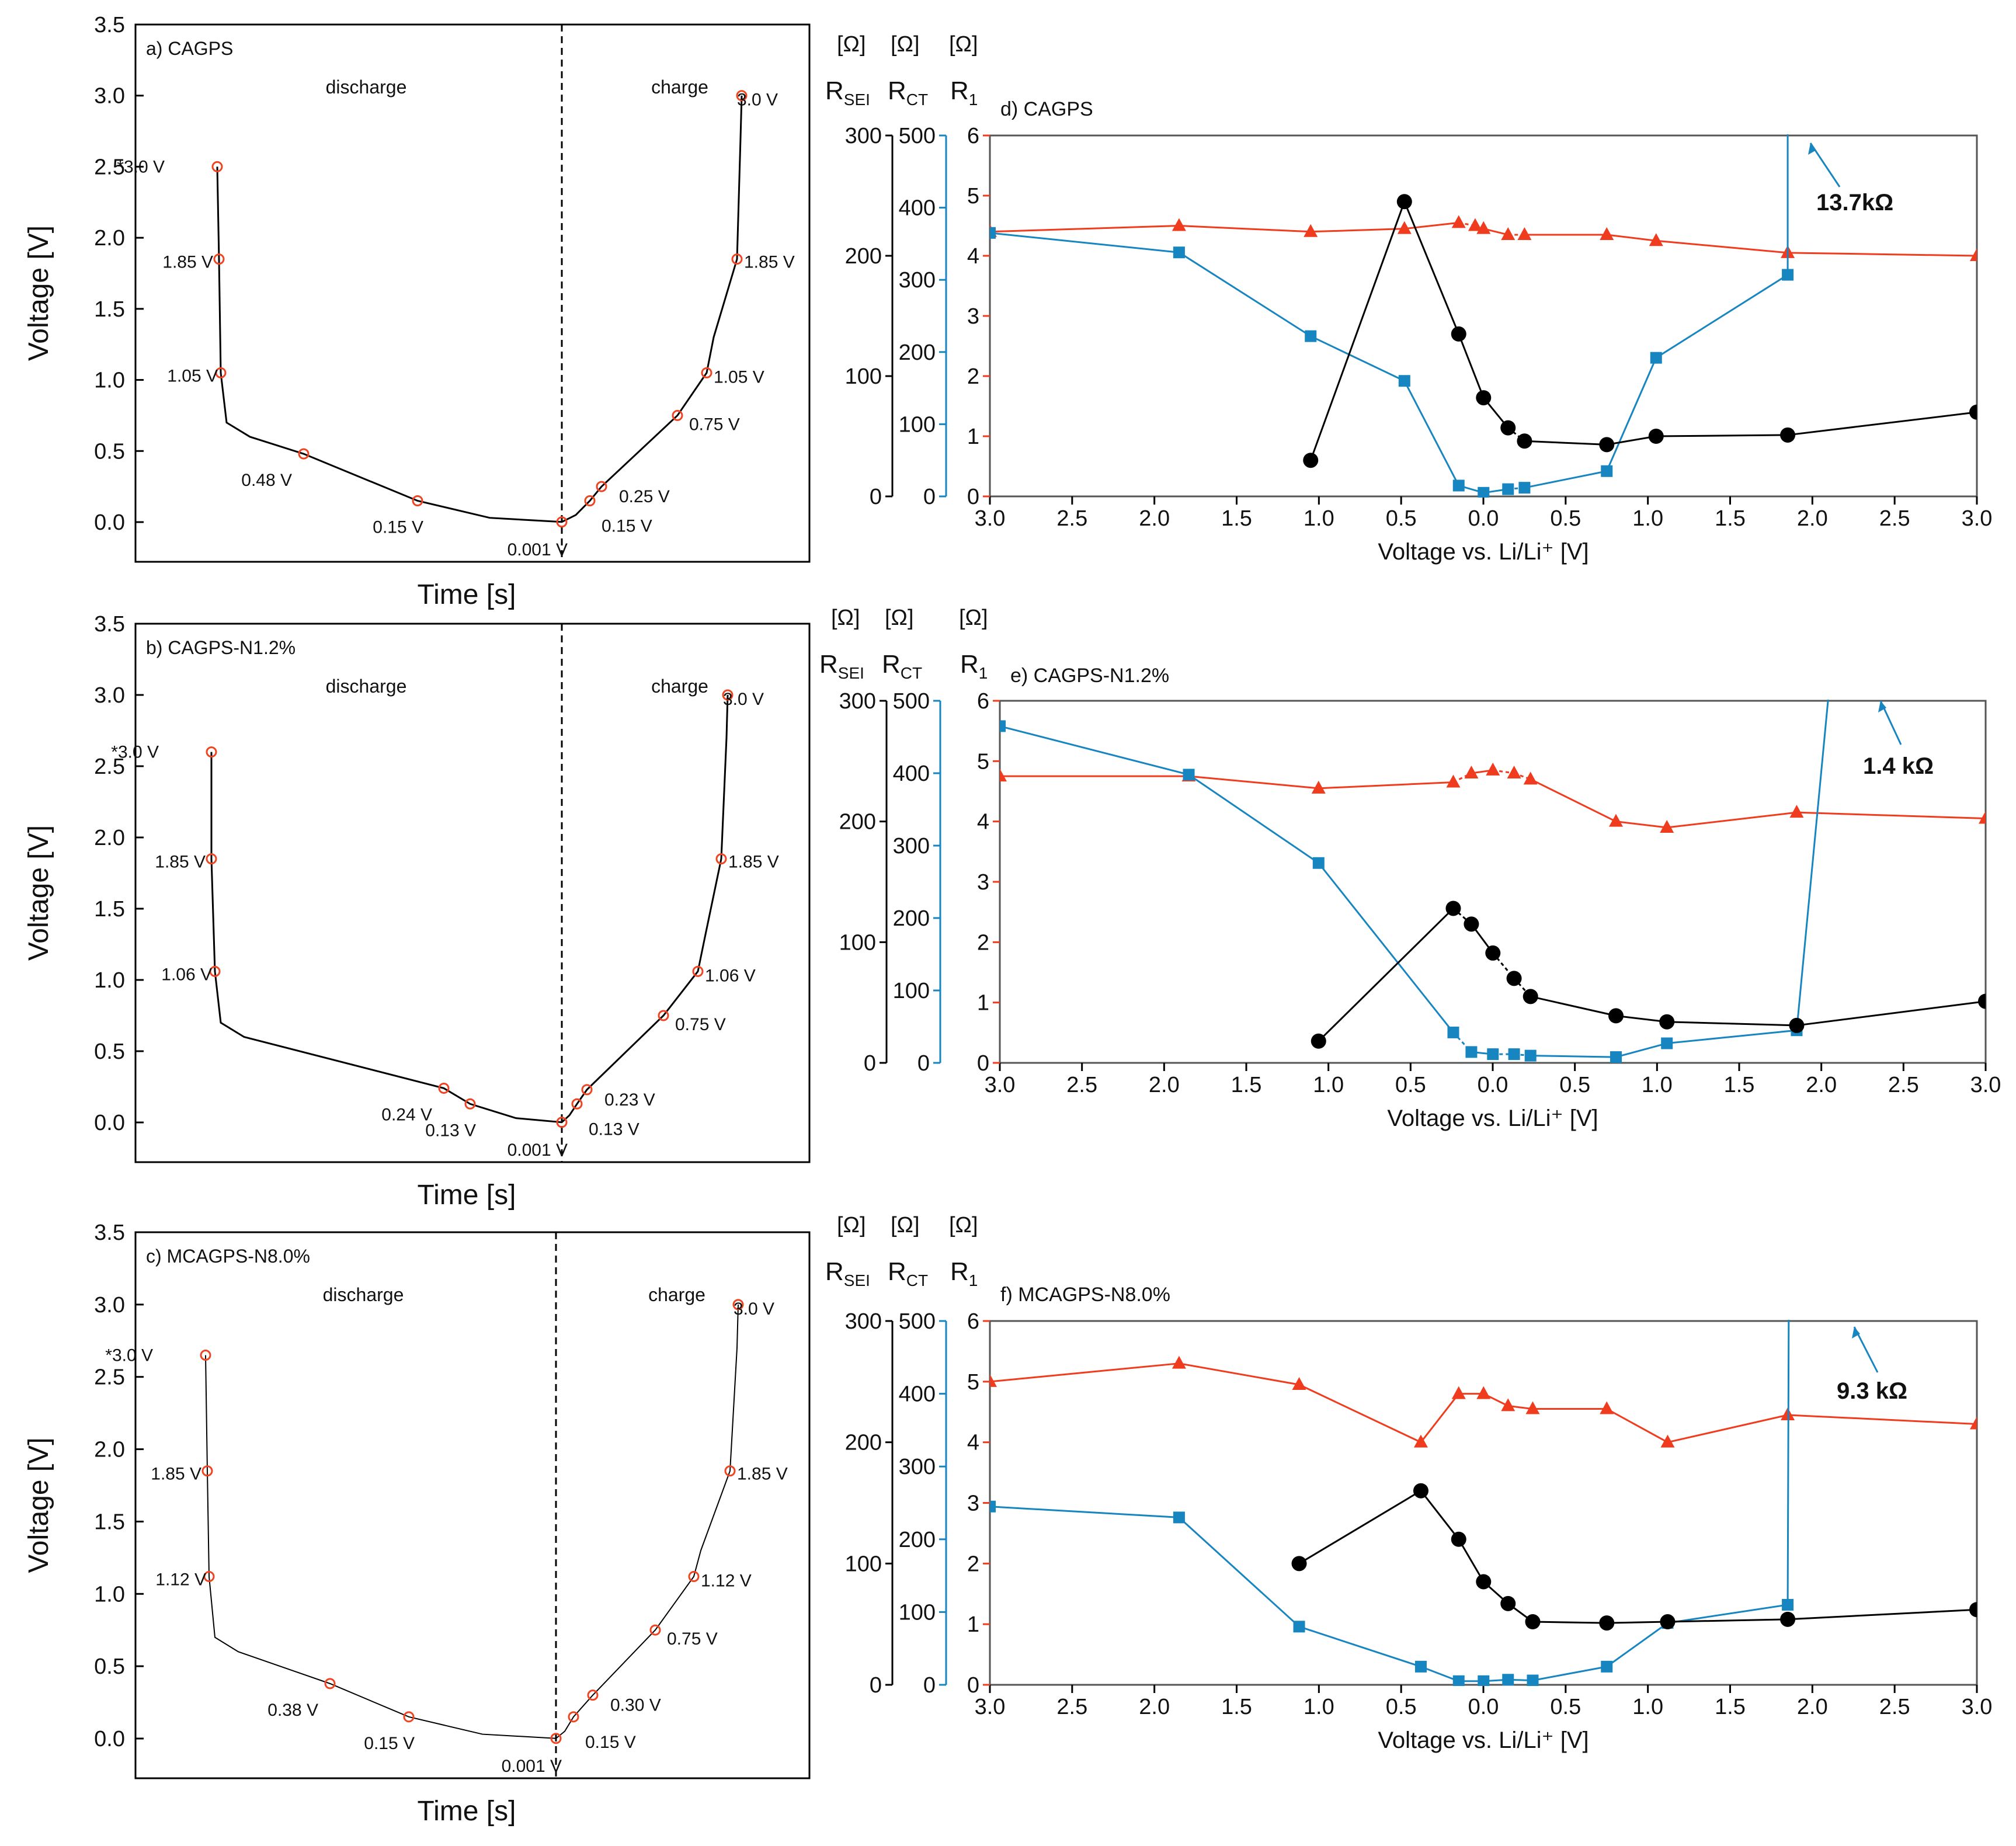  I want to click on region-label-discharge: discharge, so click(363, 1294).